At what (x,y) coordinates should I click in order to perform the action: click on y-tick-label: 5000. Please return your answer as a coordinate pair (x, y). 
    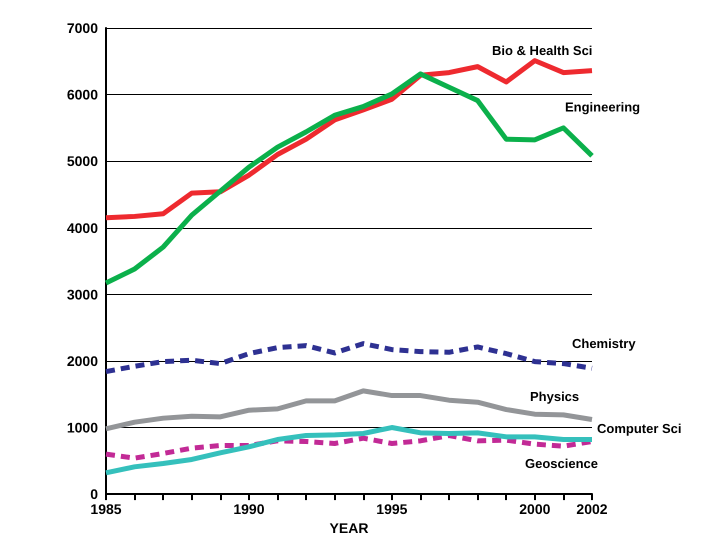
    Looking at the image, I should click on (82, 161).